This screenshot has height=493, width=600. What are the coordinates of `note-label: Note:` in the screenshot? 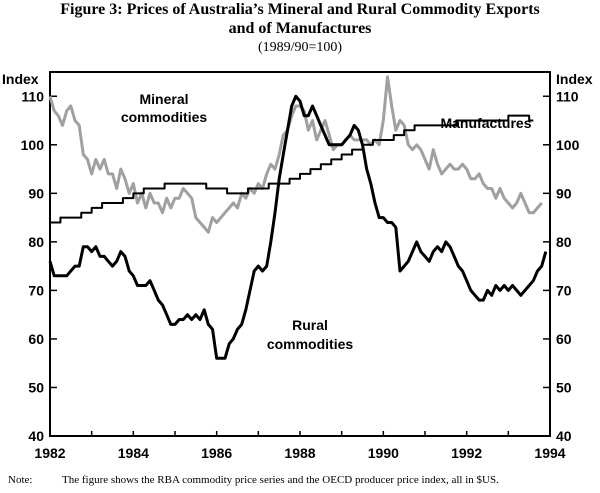 It's located at (20, 480).